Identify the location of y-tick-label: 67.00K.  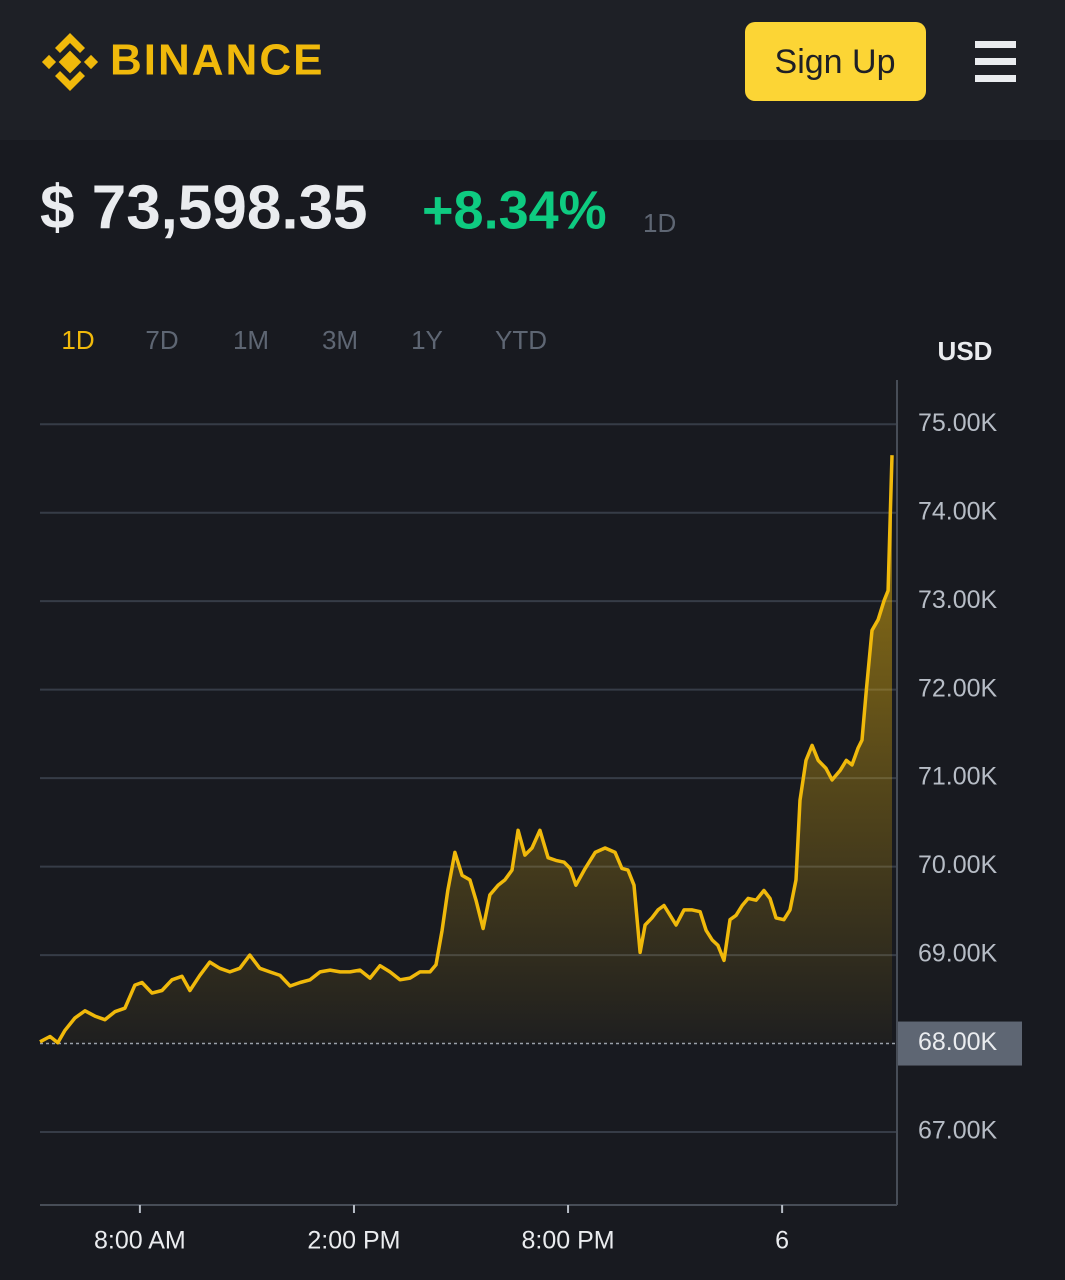
(958, 1131).